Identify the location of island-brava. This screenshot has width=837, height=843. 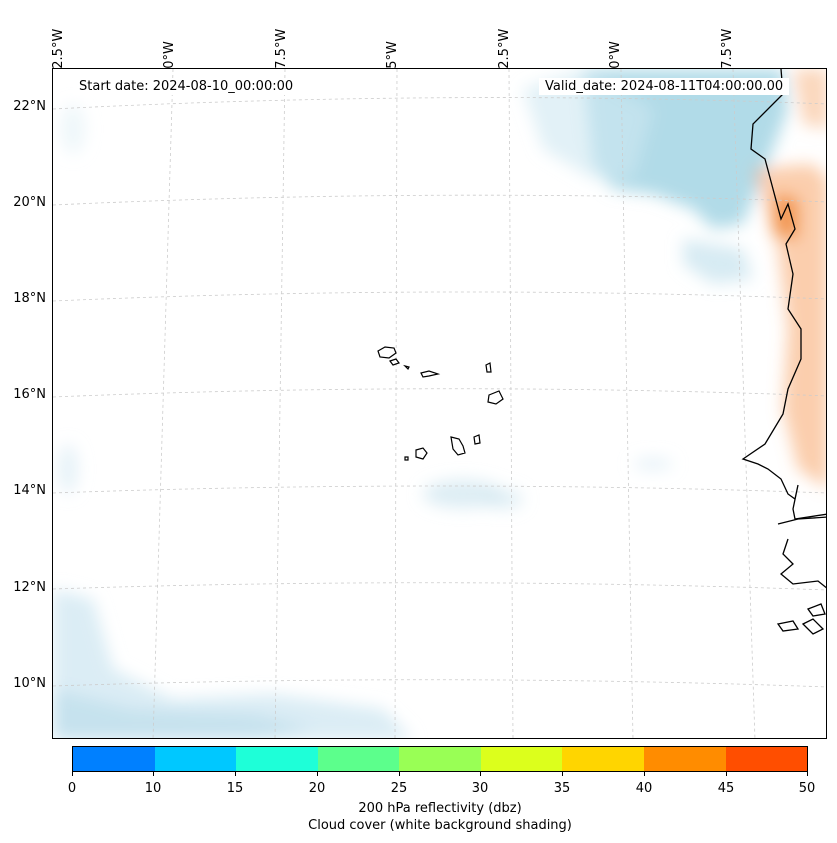
(406, 458).